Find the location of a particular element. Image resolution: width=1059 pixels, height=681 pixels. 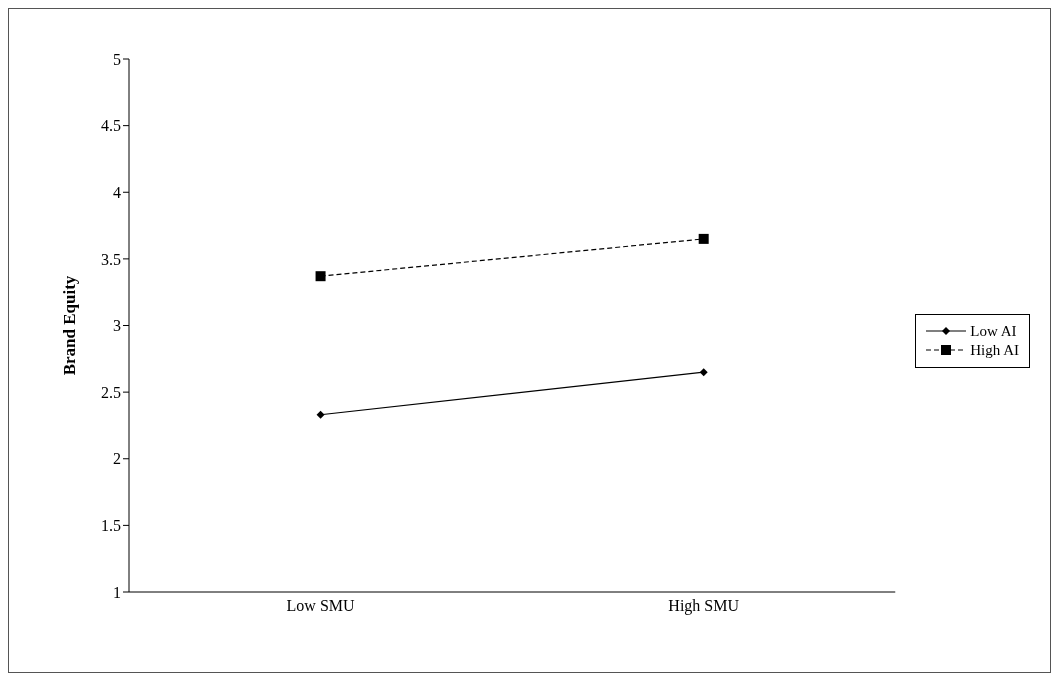

legend-label: Low AI is located at coordinates (993, 331).